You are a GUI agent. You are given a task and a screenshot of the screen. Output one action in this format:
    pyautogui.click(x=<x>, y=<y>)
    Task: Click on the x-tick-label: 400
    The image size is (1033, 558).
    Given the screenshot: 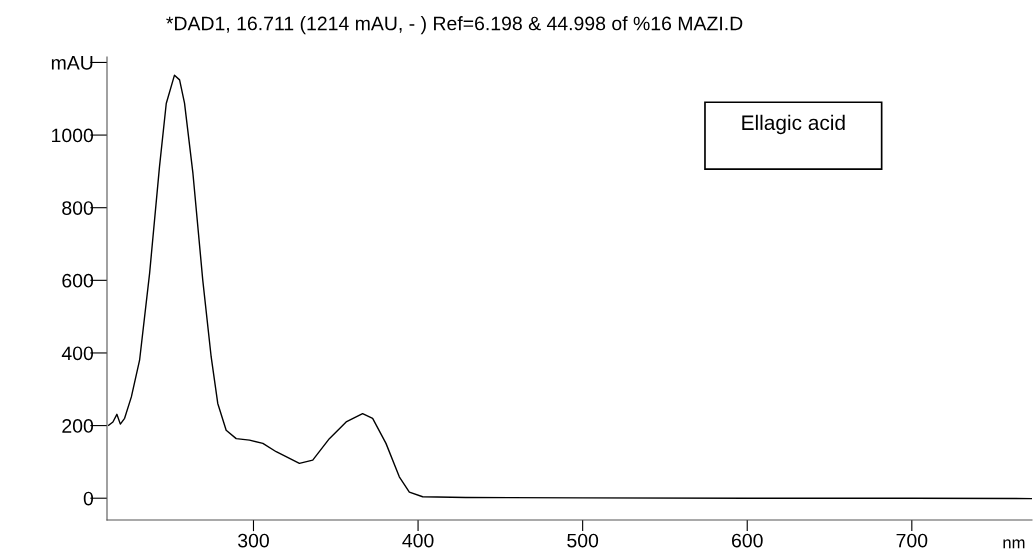 What is the action you would take?
    pyautogui.click(x=418, y=540)
    